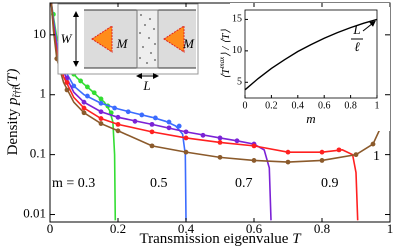 This screenshot has width=398, height=252. I want to click on inset-frame, so click(311, 54).